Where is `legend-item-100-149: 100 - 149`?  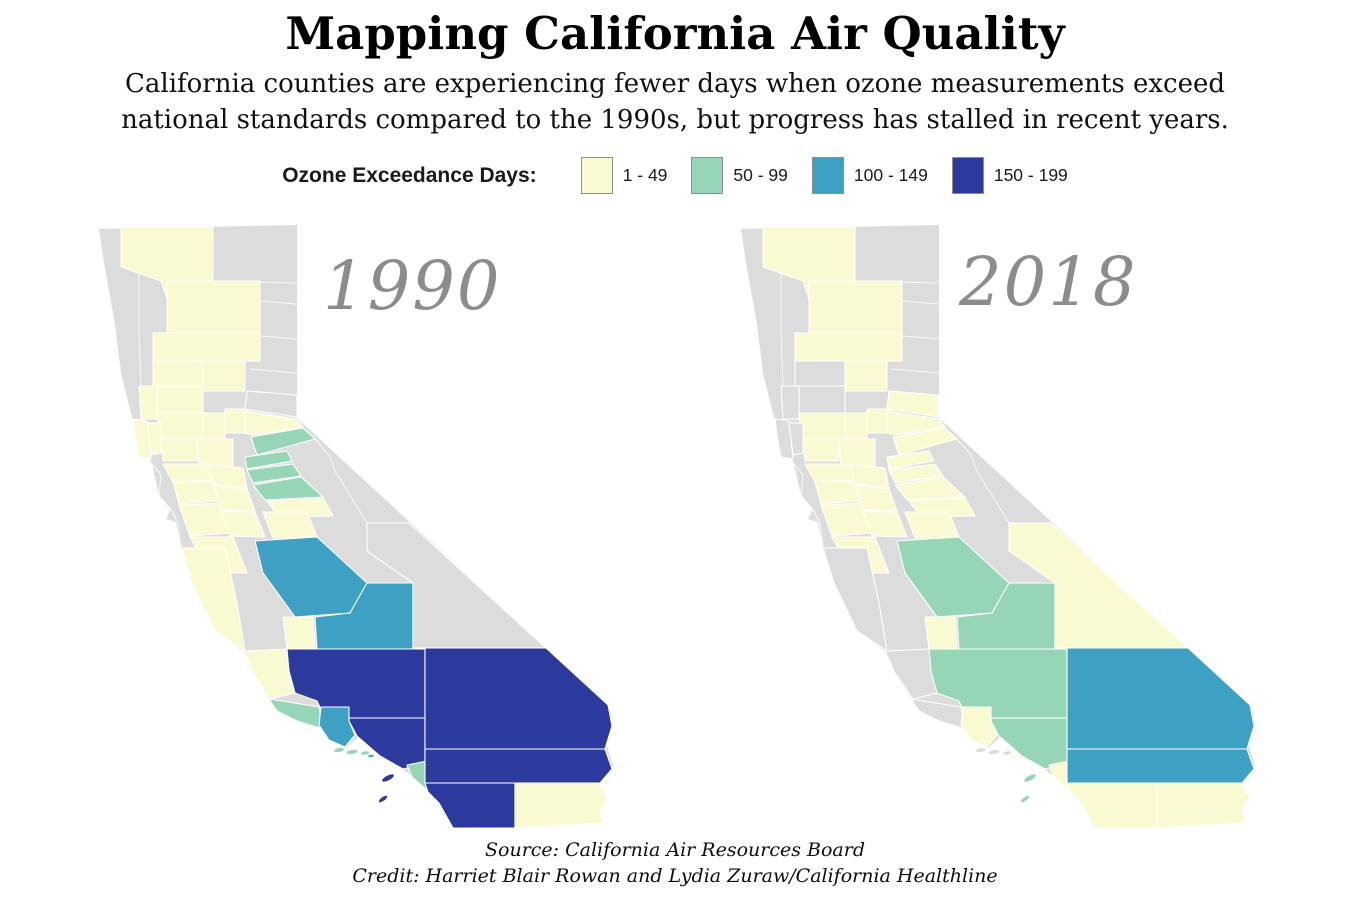 legend-item-100-149: 100 - 149 is located at coordinates (869, 175).